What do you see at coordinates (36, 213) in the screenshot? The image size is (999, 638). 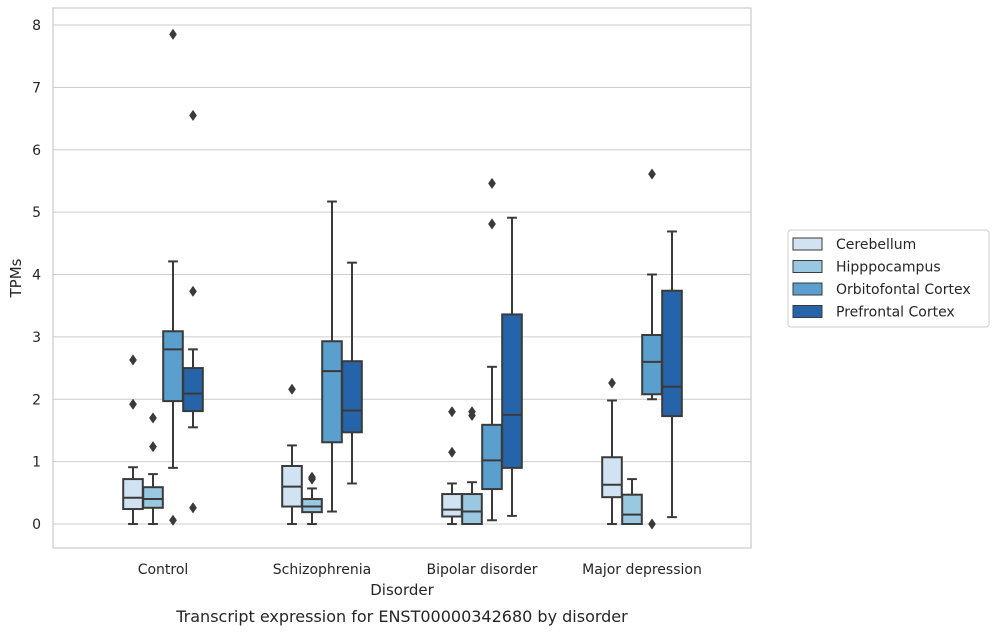 I see `y-tick-label: 5` at bounding box center [36, 213].